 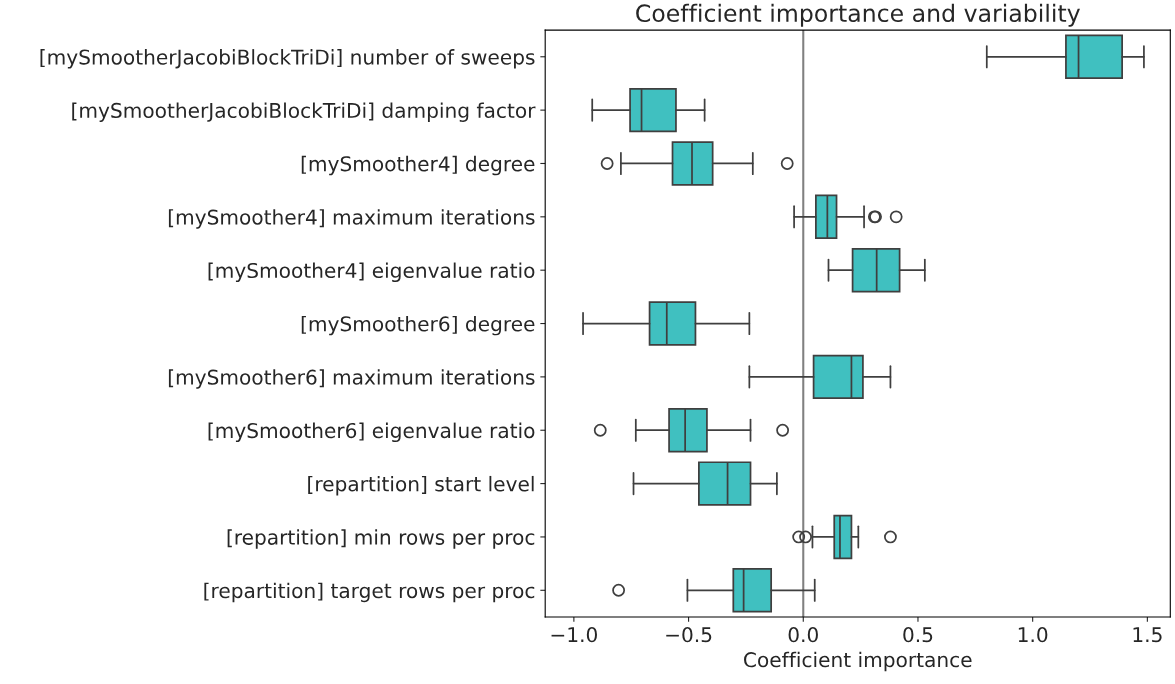 I want to click on y-tick-label: [mySmootherJacobiBlockTriDi] damping factor, so click(x=304, y=112).